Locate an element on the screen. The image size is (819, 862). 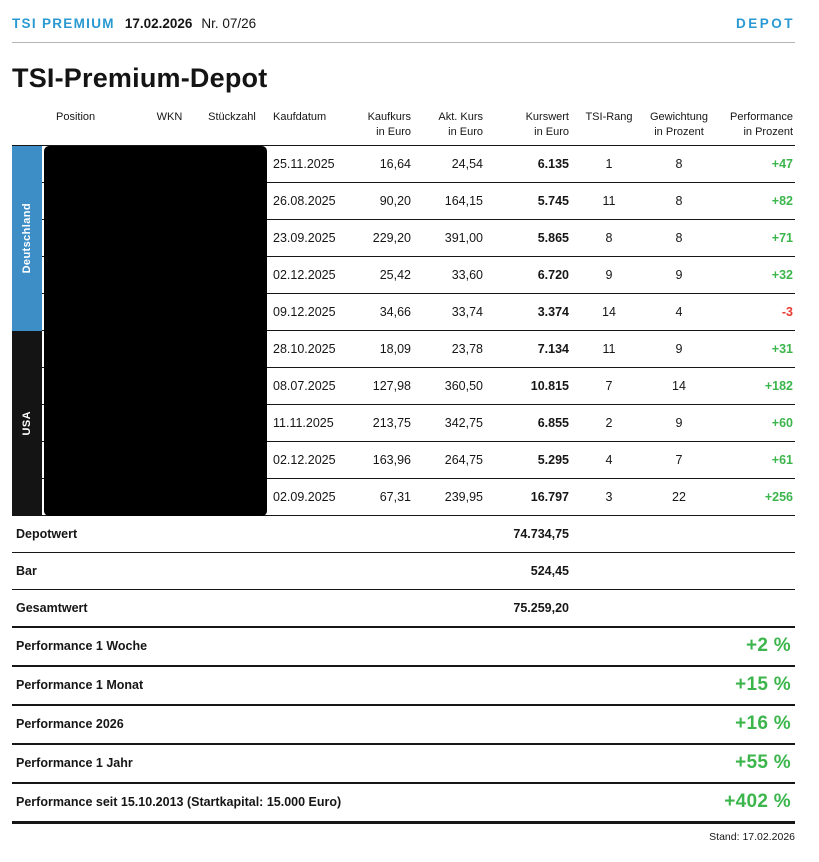
cell-akt-kurs: 33,74 is located at coordinates (467, 311).